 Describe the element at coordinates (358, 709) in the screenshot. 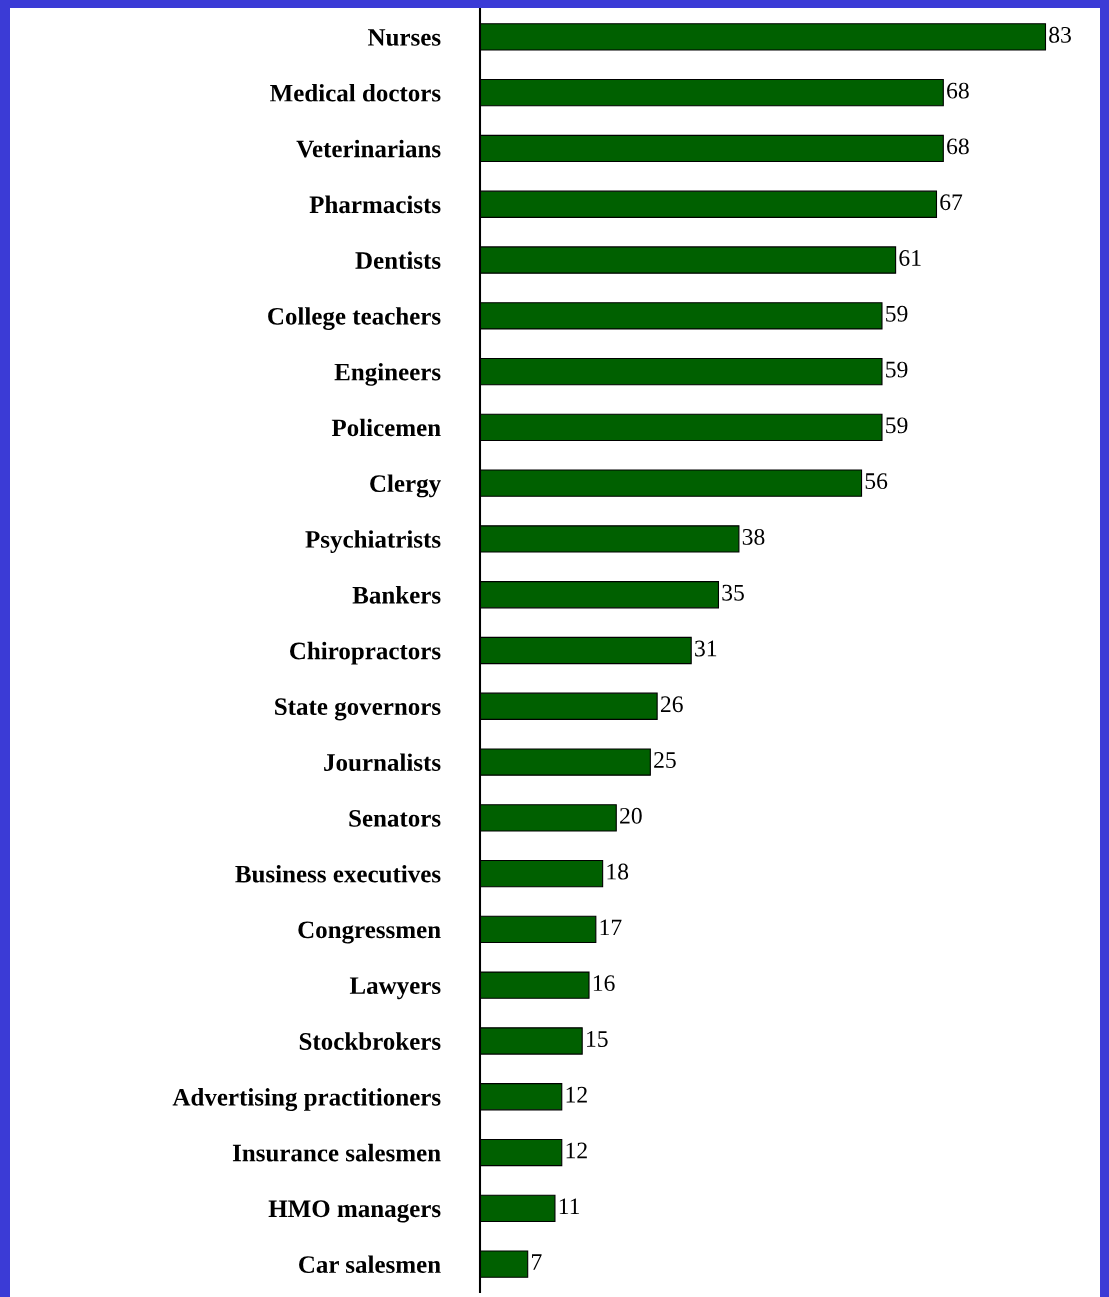

I see `y-tick-label: State governors` at that location.